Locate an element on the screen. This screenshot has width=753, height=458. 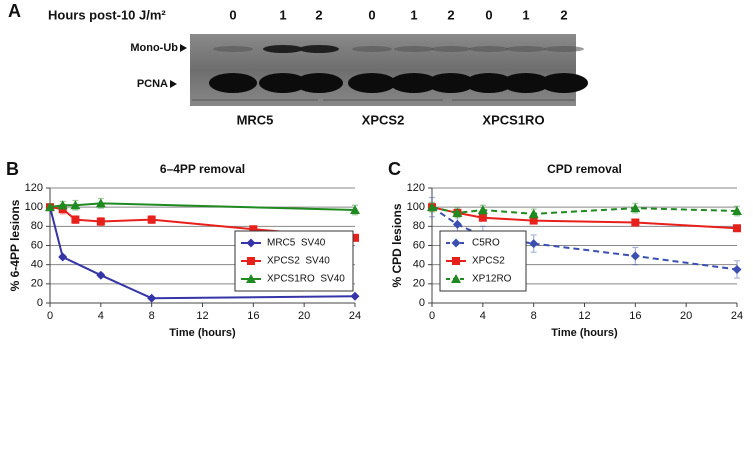
y-tick-label: 80 is located at coordinates (419, 226).